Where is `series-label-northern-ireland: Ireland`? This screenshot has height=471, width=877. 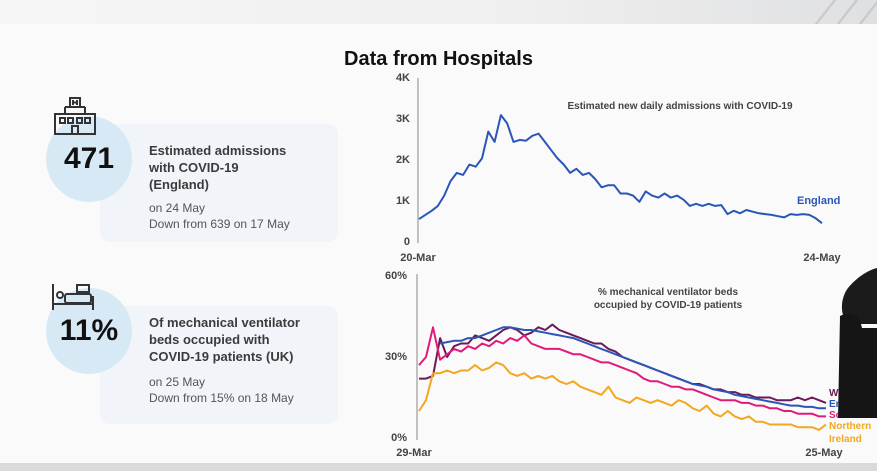
series-label-northern-ireland: Ireland is located at coordinates (845, 439).